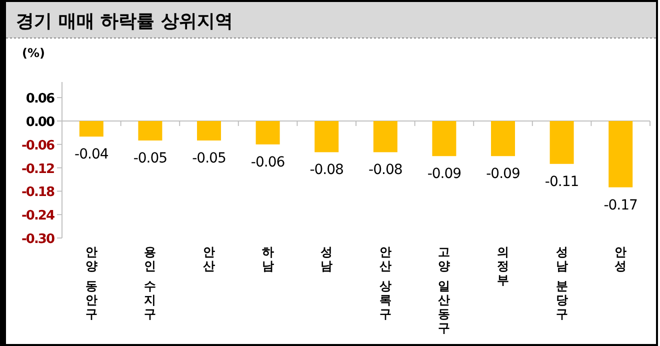  Describe the element at coordinates (326, 259) in the screenshot. I see `x-tick-label: 성남` at that location.